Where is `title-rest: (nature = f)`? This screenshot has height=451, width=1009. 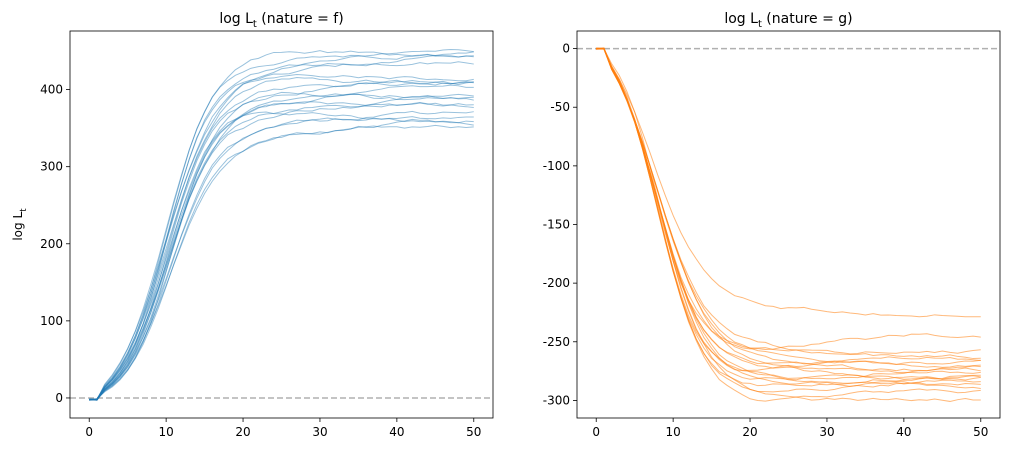
title-rest: (nature = f) is located at coordinates (300, 19).